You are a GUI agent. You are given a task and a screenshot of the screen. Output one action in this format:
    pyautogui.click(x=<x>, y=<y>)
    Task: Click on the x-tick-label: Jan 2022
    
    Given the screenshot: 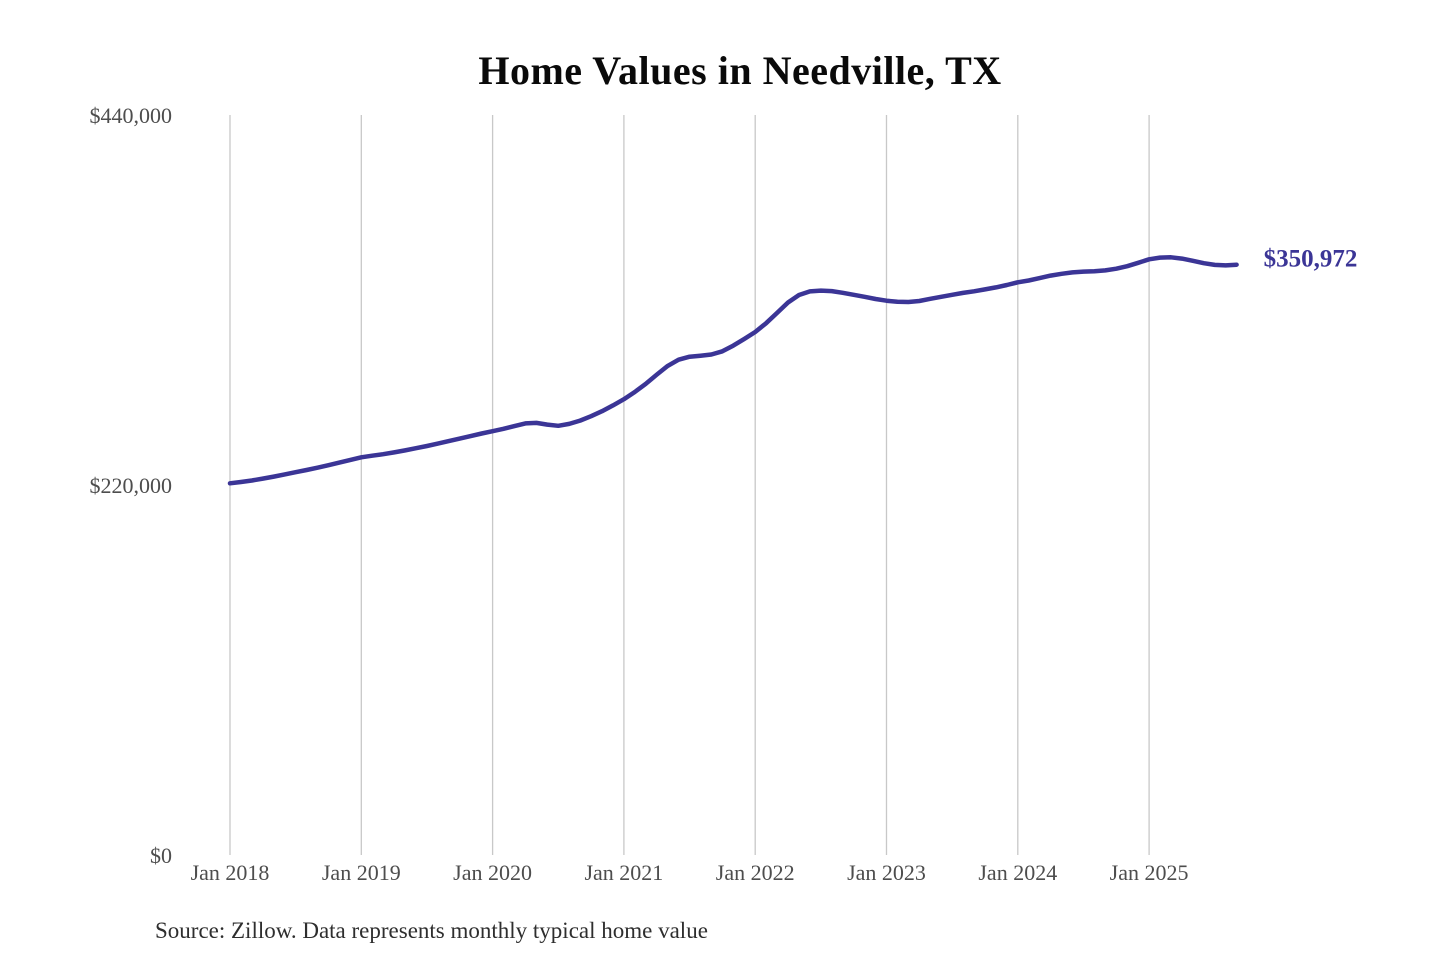 What is the action you would take?
    pyautogui.click(x=755, y=872)
    